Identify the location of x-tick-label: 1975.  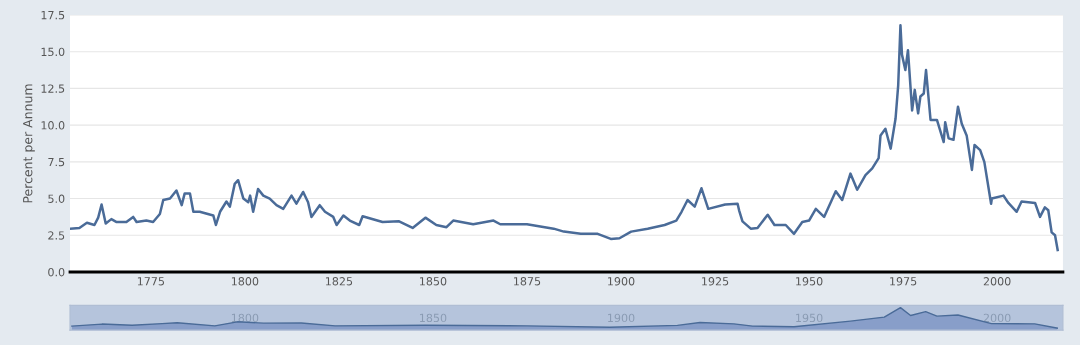
(903, 281).